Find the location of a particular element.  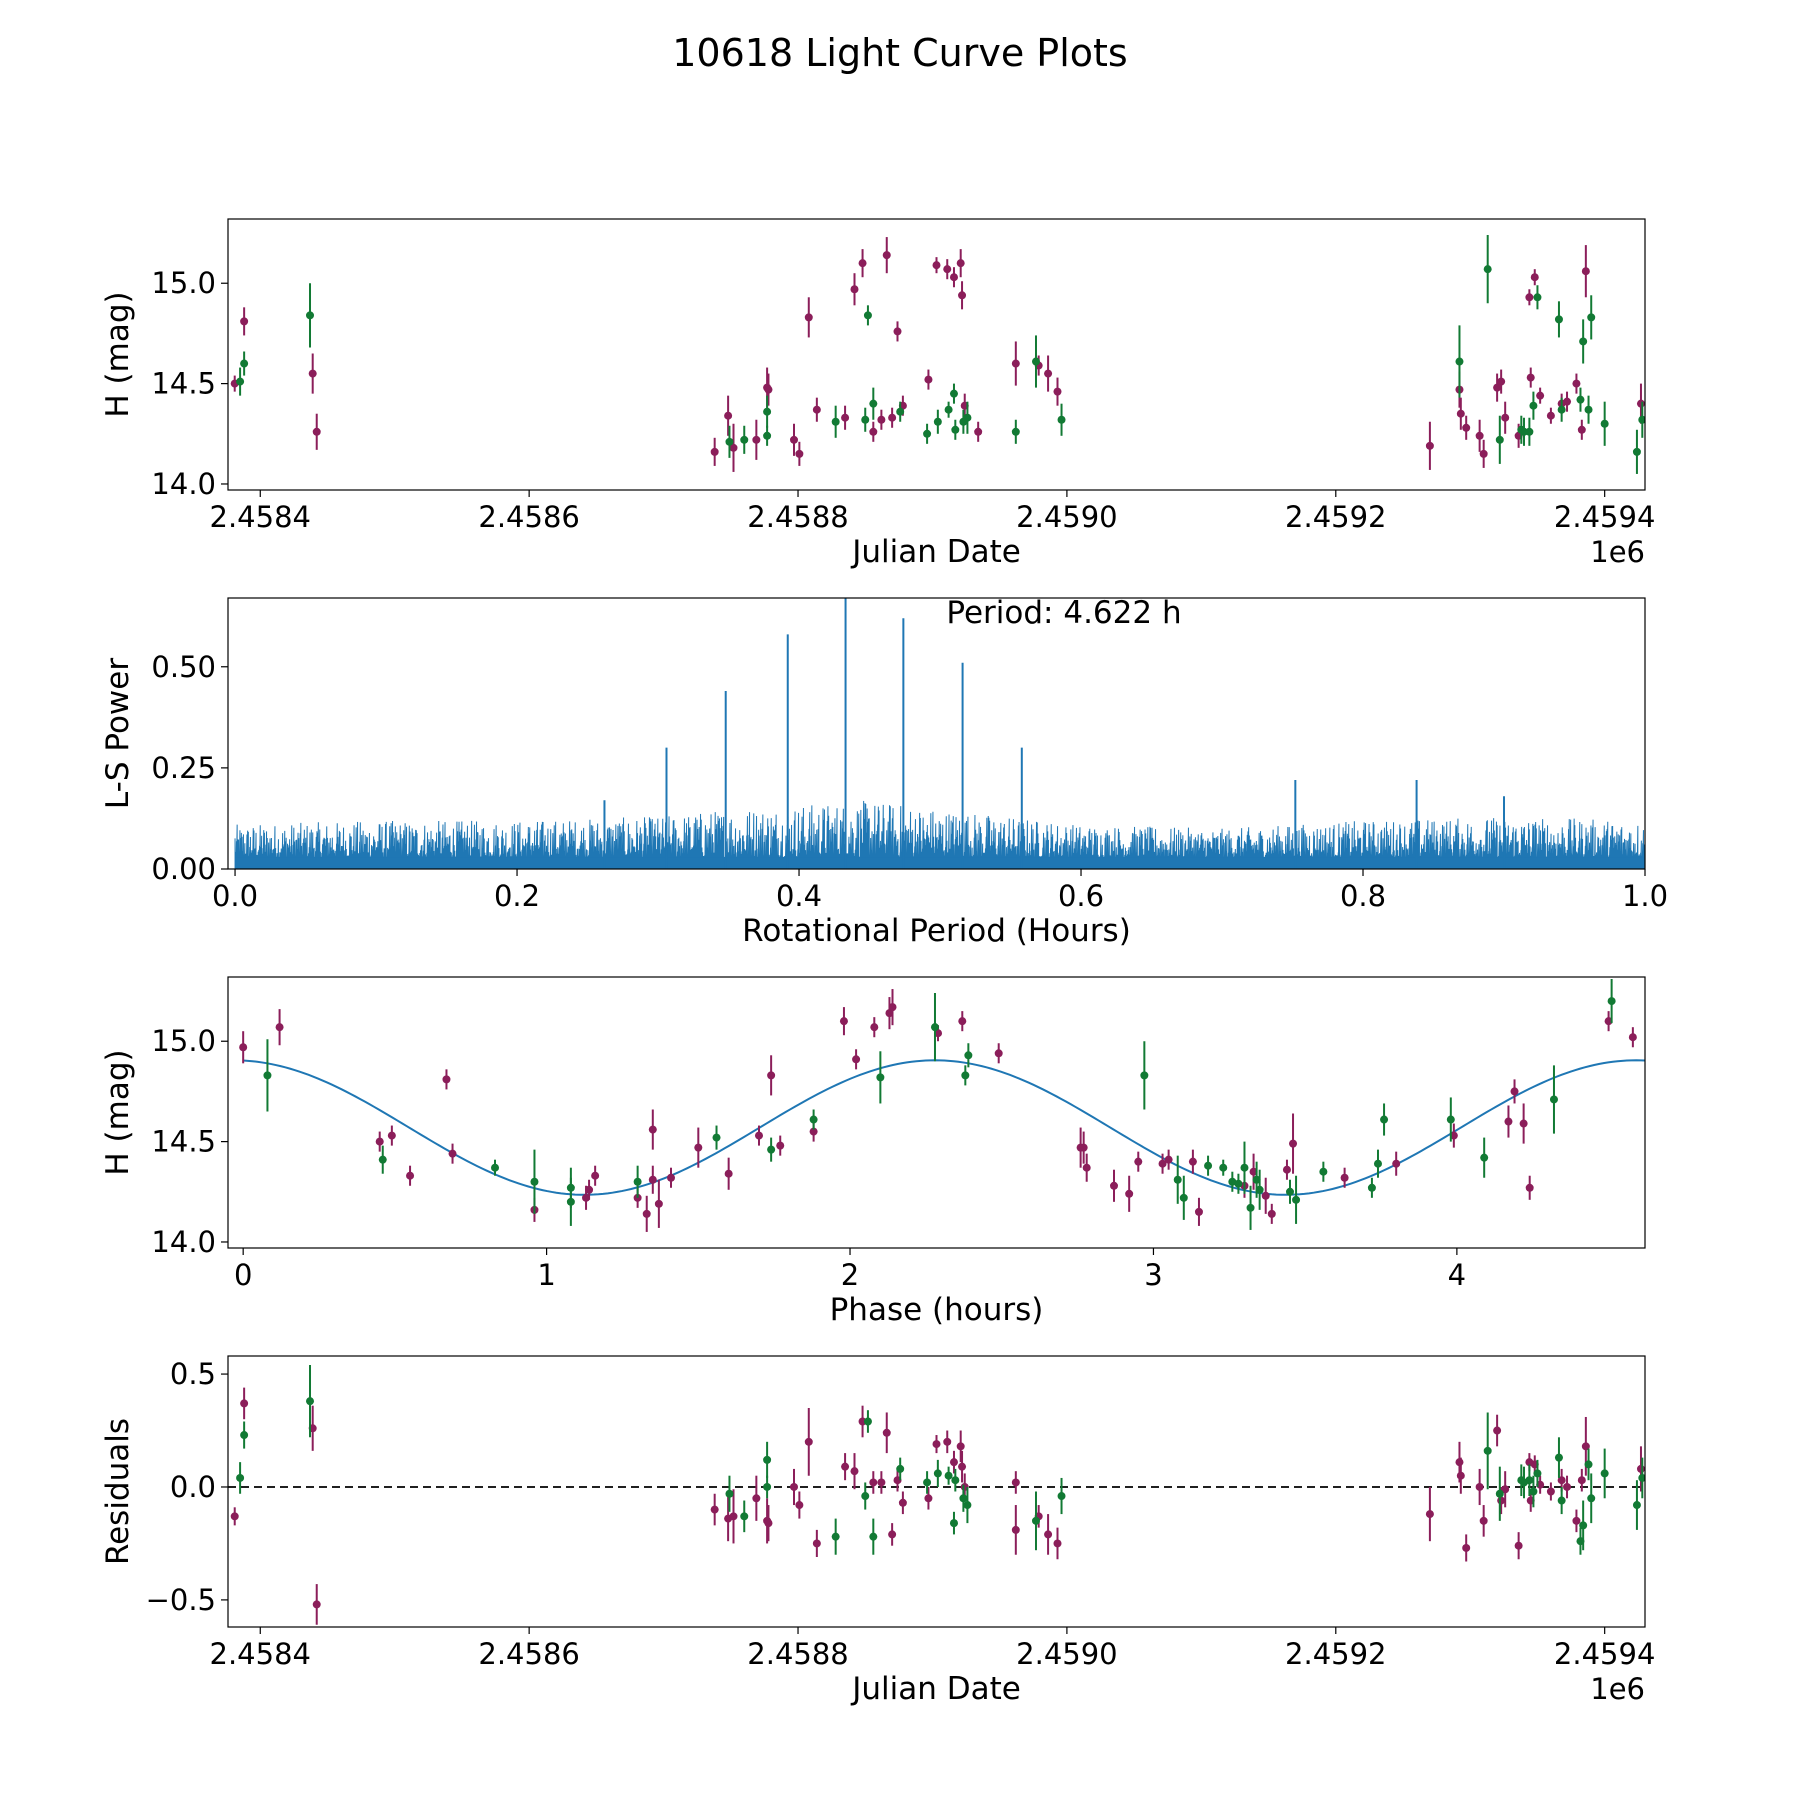

y-tick-label: 0.00 is located at coordinates (183, 869).